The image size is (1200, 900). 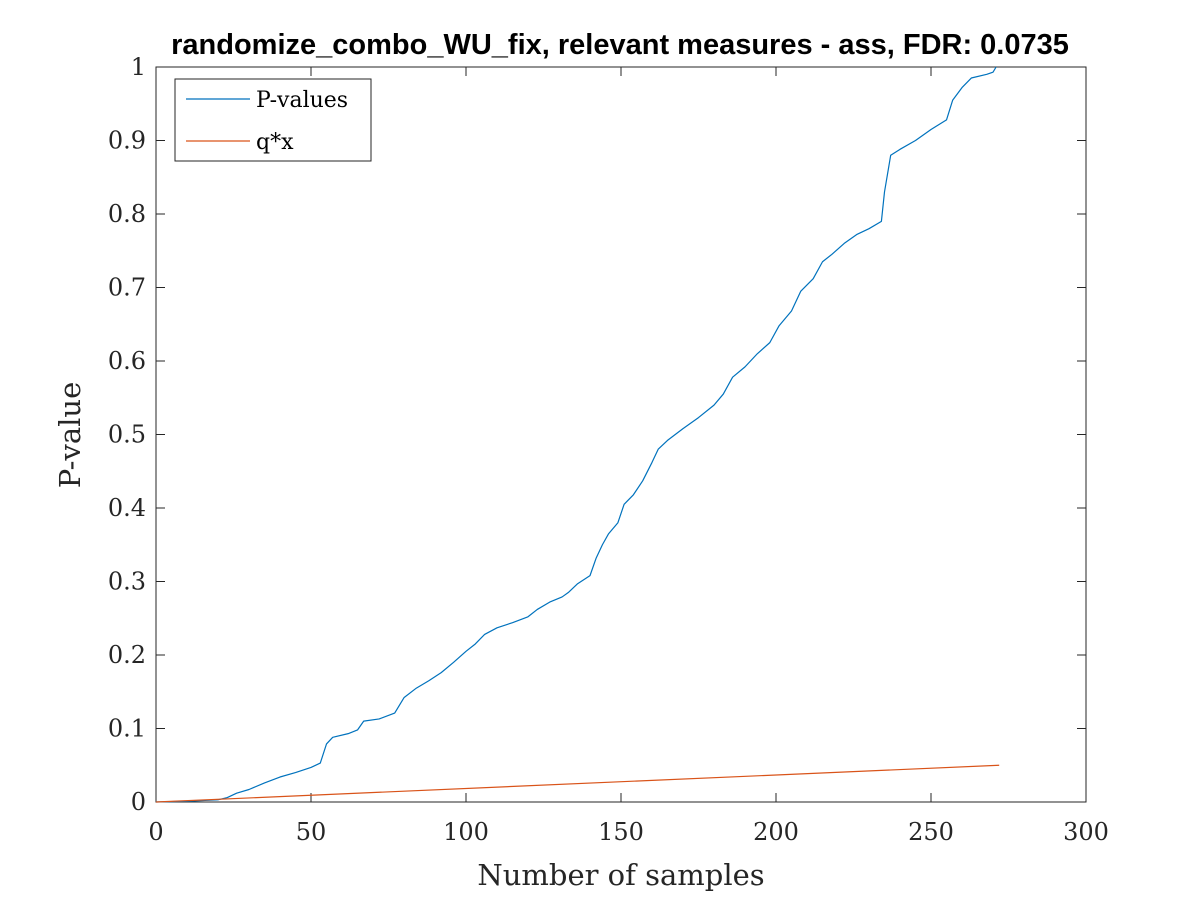 What do you see at coordinates (70, 435) in the screenshot?
I see `y-axis-label: P-value` at bounding box center [70, 435].